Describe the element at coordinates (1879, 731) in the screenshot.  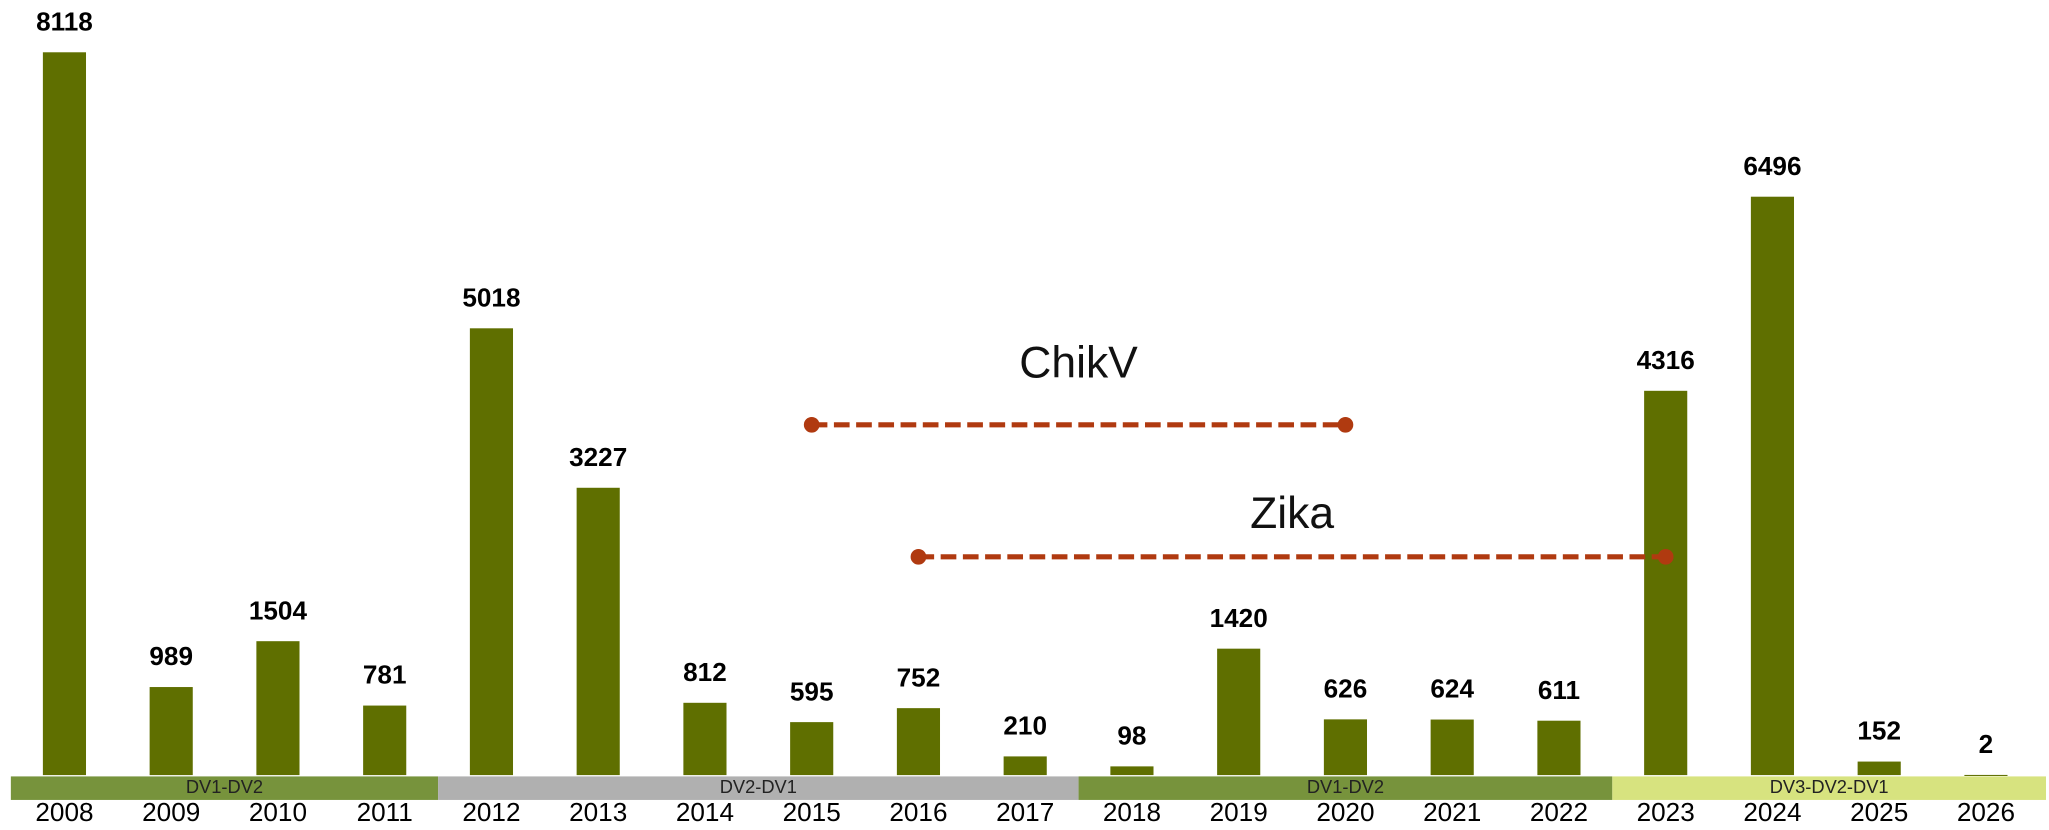
I see `value-label: 152` at that location.